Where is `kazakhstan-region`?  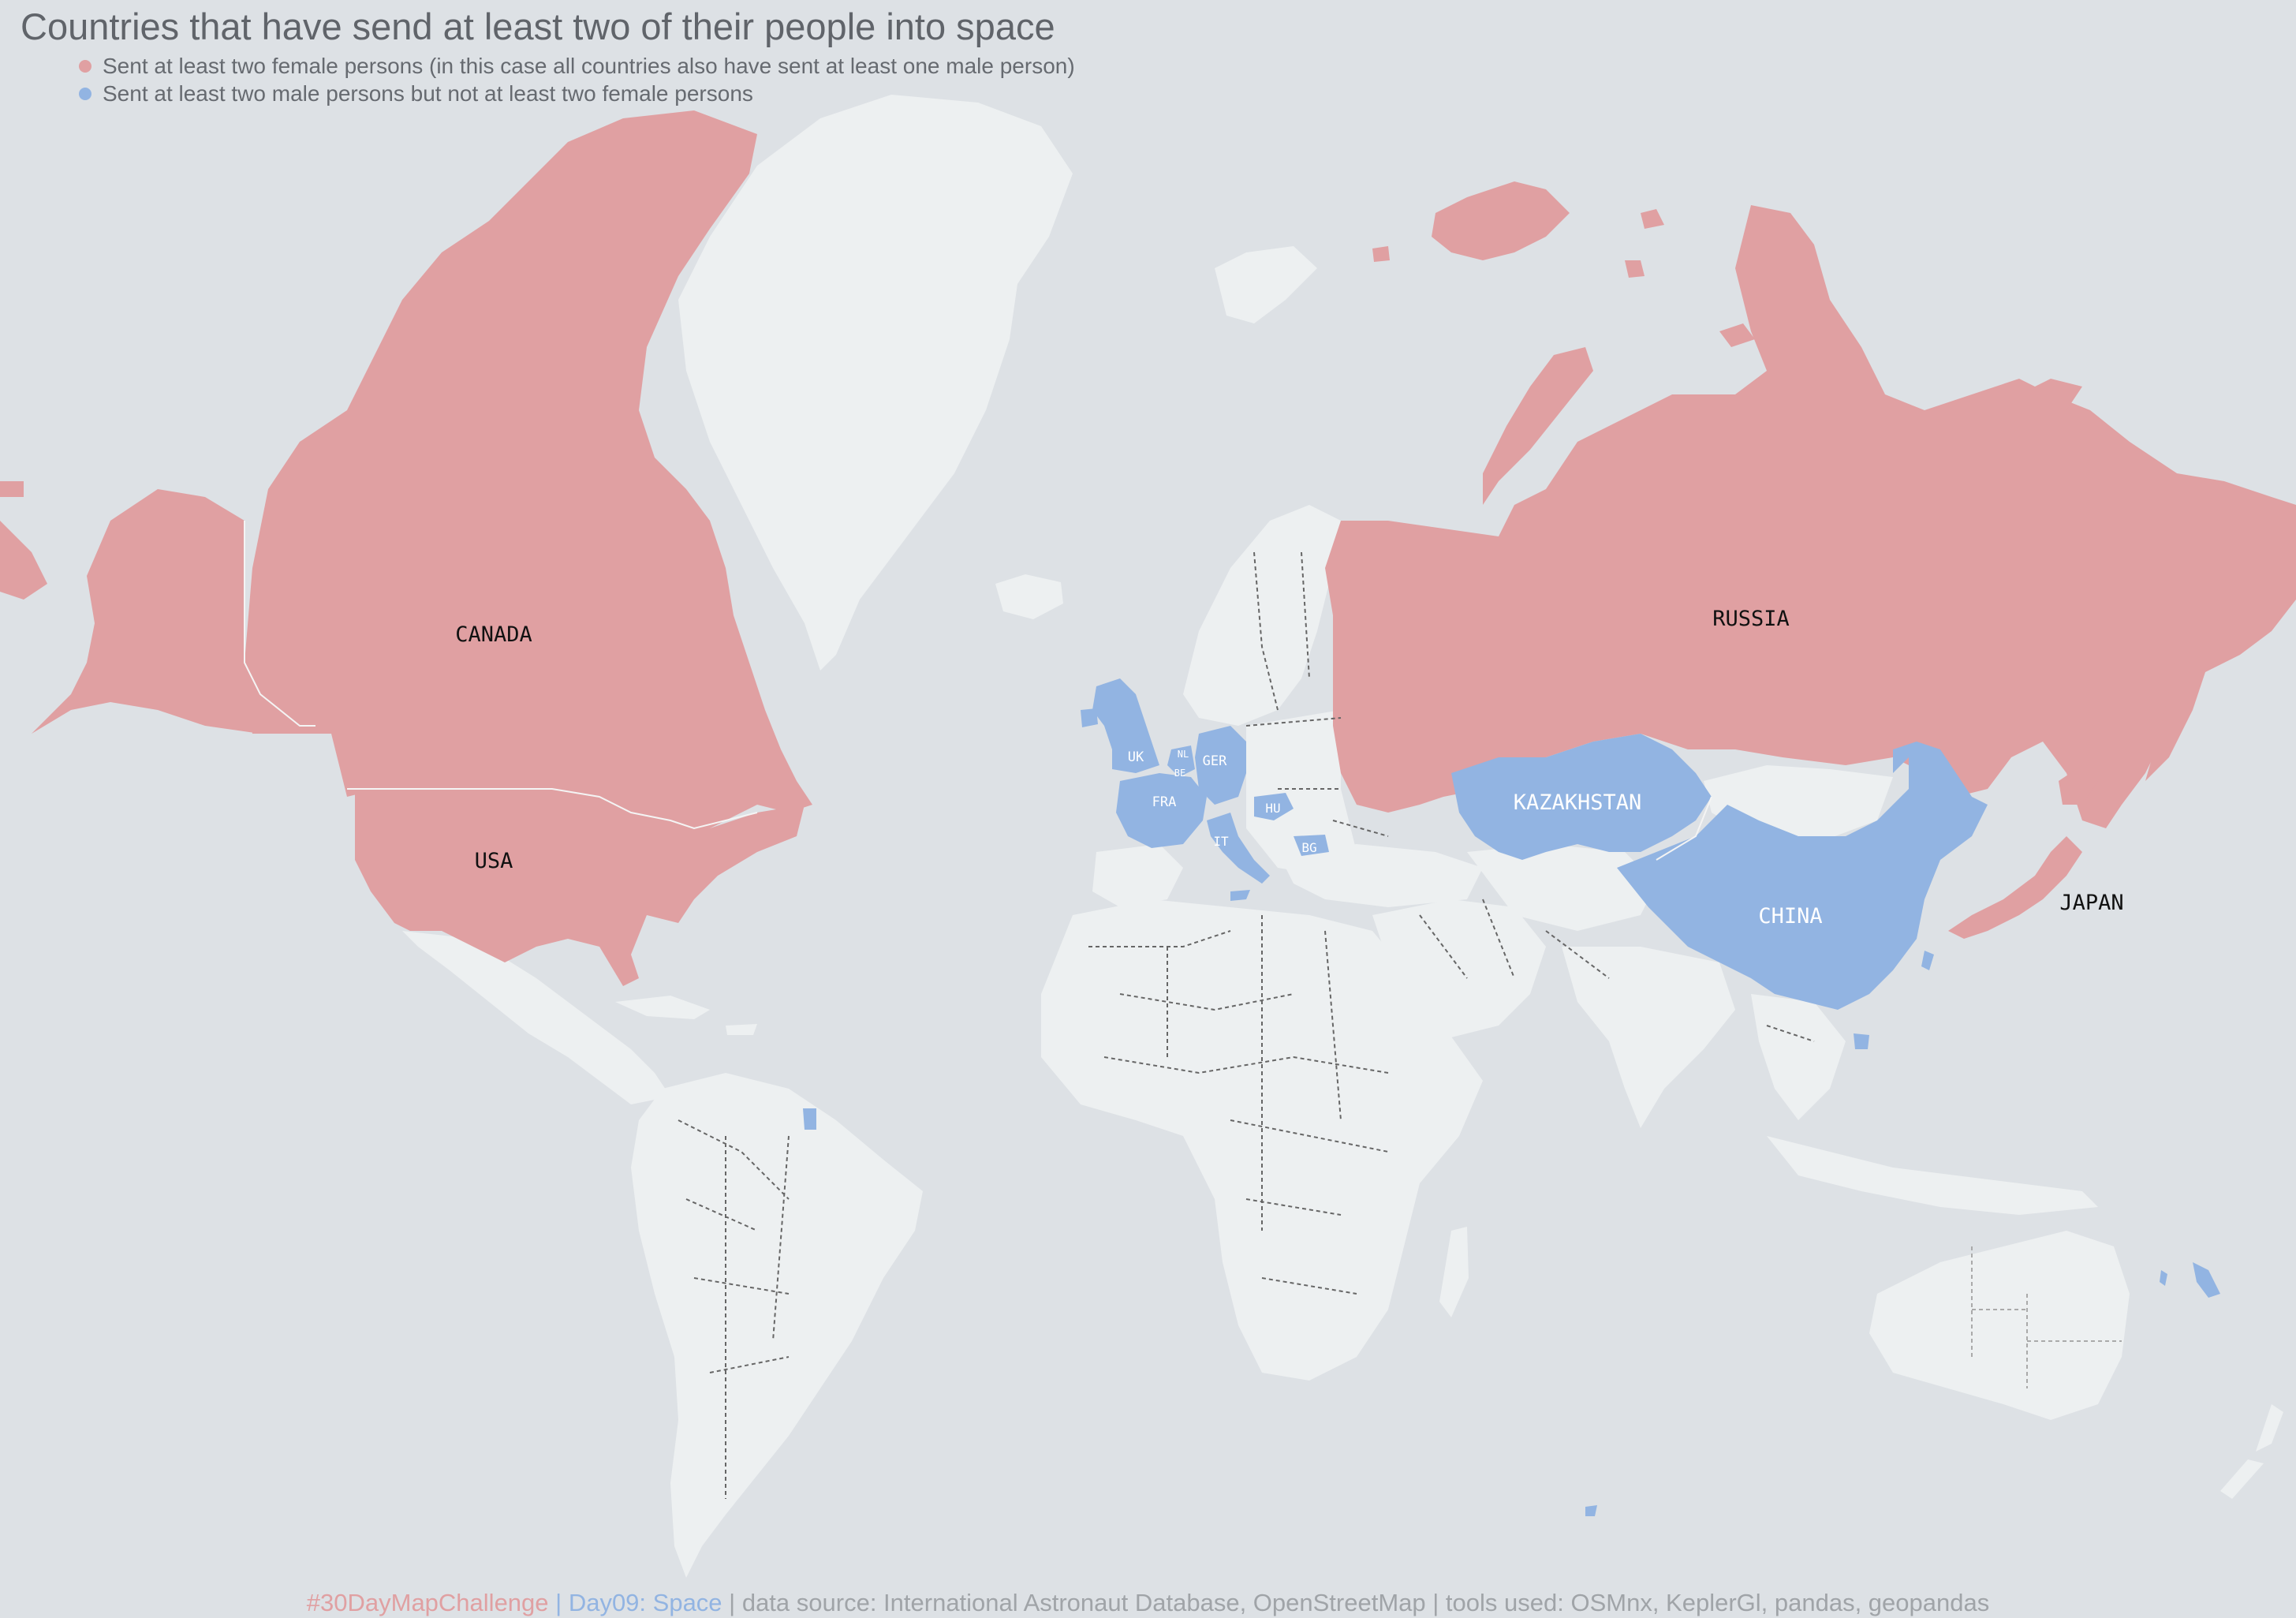 kazakhstan-region is located at coordinates (1581, 797).